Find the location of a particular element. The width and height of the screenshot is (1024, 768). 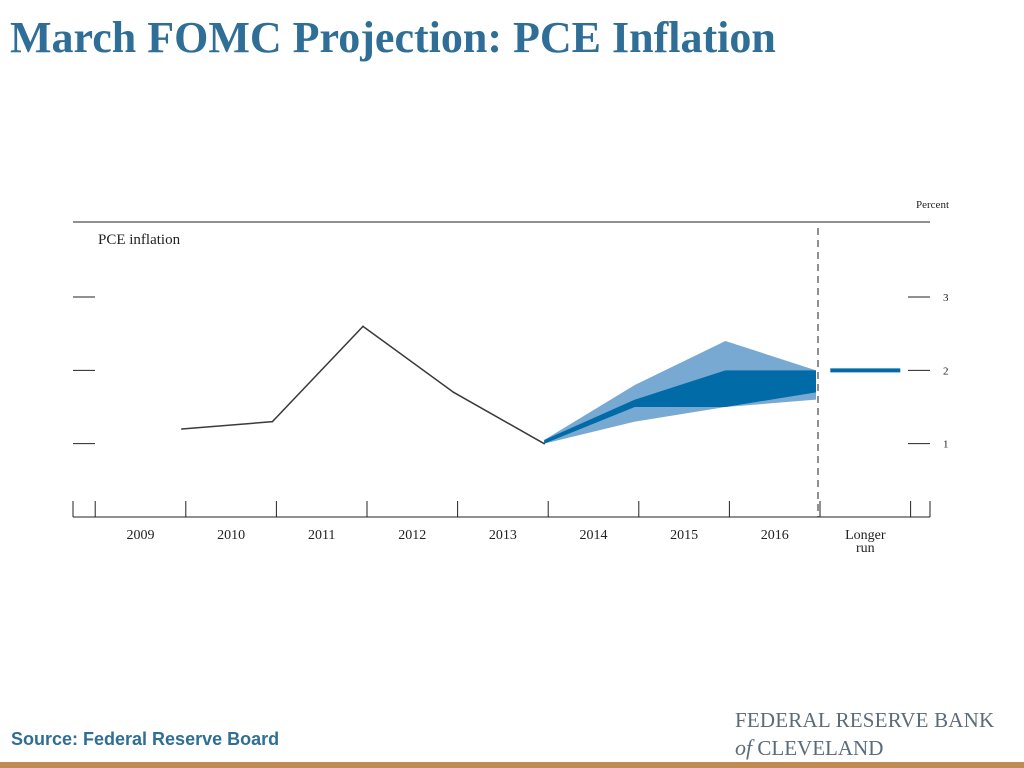

logo-of: of is located at coordinates (744, 747).